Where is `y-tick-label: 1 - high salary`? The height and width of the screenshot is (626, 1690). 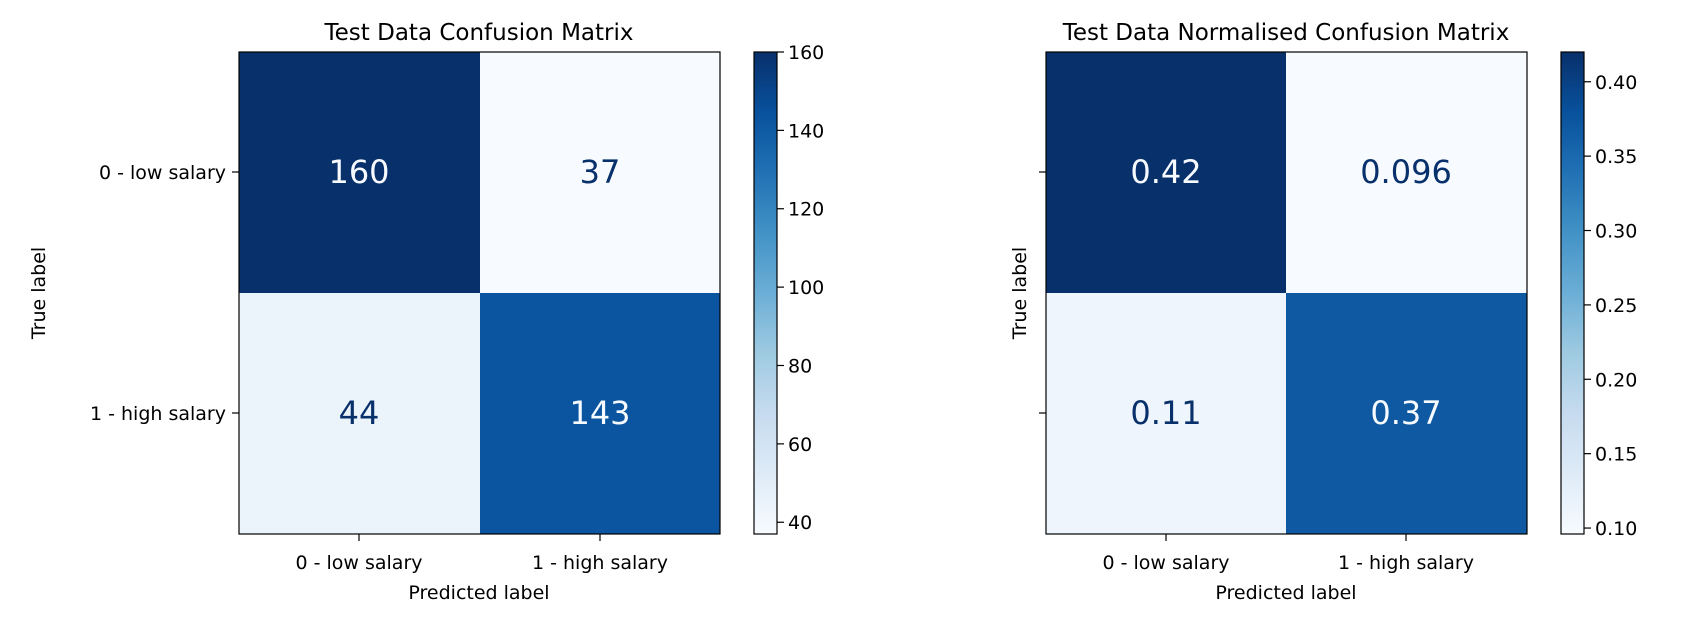 y-tick-label: 1 - high salary is located at coordinates (158, 414).